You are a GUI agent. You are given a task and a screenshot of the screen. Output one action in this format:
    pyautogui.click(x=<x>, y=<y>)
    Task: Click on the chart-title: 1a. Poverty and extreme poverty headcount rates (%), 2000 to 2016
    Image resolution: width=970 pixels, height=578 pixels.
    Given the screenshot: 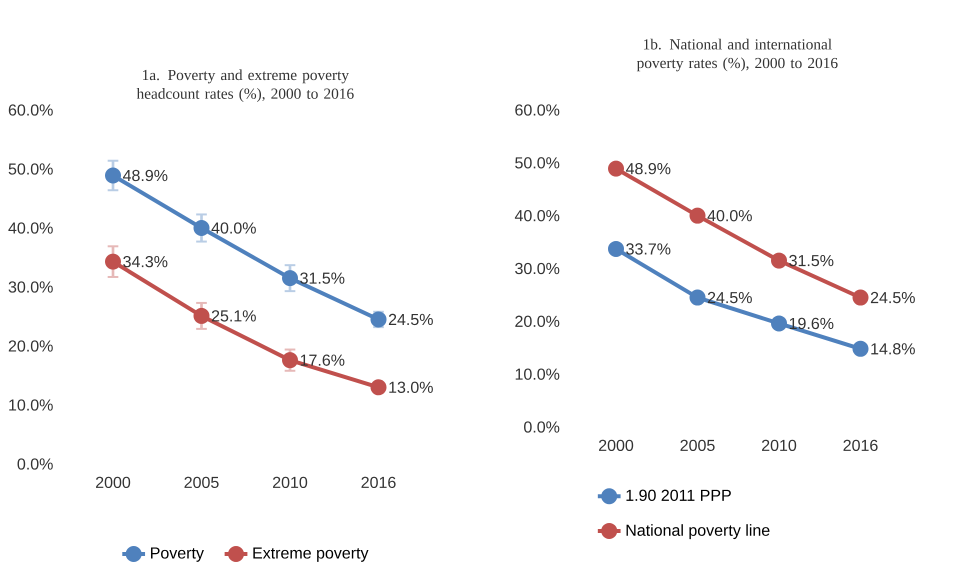 What is the action you would take?
    pyautogui.click(x=245, y=85)
    